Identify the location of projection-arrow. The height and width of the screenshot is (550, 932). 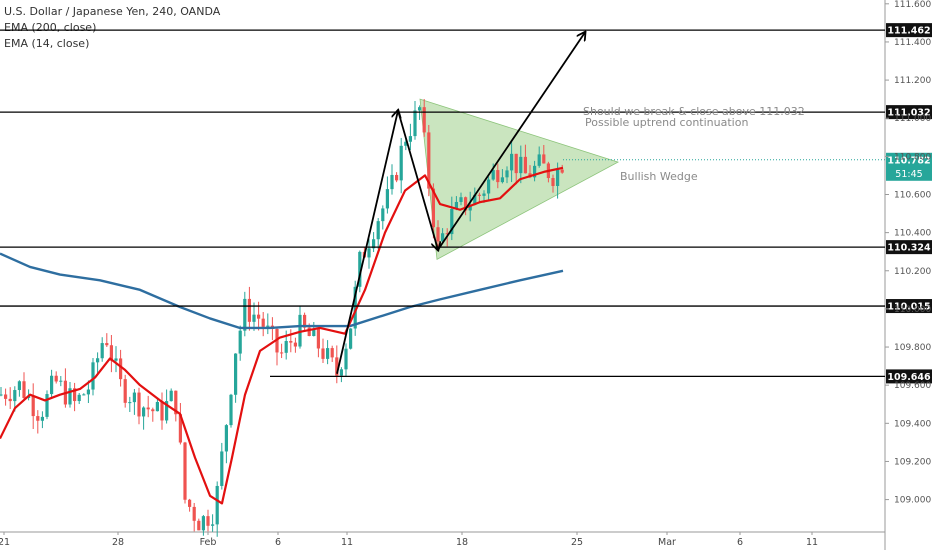
(367, 242).